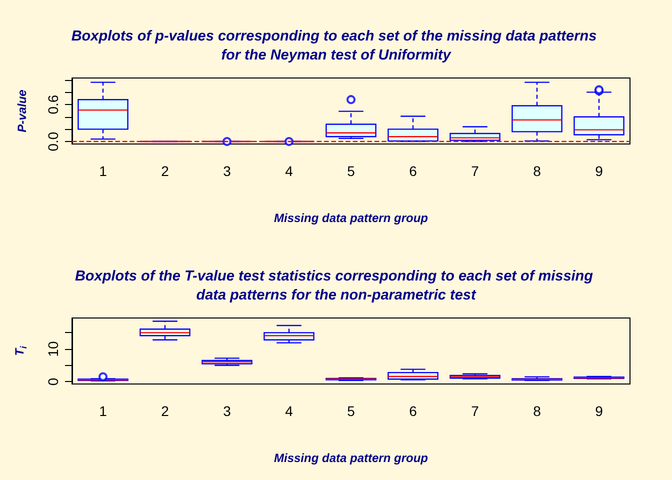 This screenshot has width=672, height=480. Describe the element at coordinates (53, 142) in the screenshot. I see `y-tick-label: 0.0` at that location.